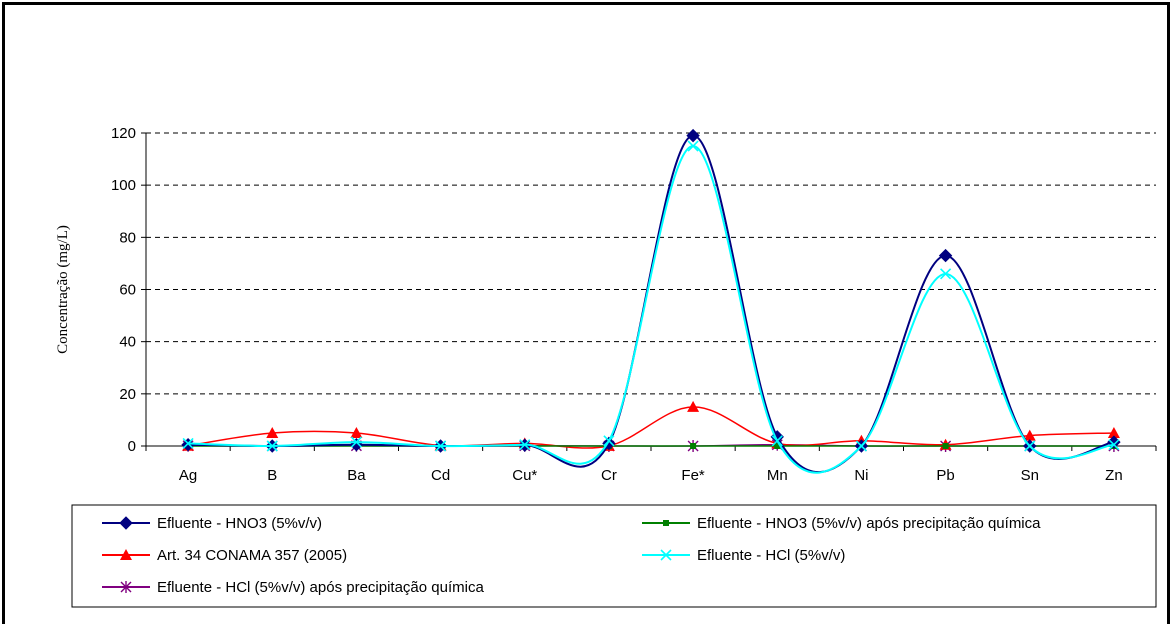 This screenshot has width=1174, height=626. I want to click on legend-item: Art. 34 CONAMA 357 (2005), so click(224, 555).